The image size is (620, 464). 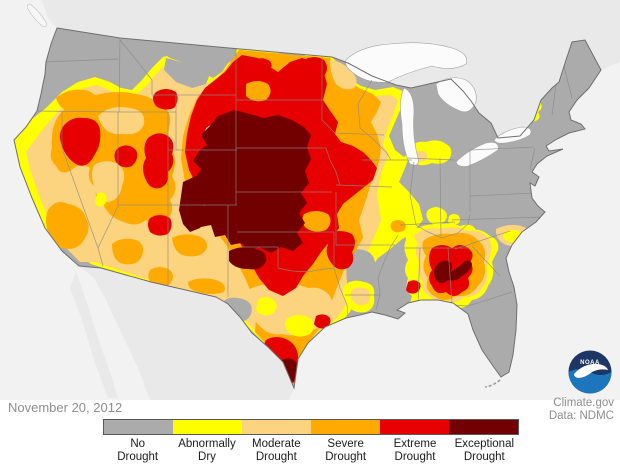 What do you see at coordinates (581, 416) in the screenshot?
I see `attribution-data: Data: NDMC` at bounding box center [581, 416].